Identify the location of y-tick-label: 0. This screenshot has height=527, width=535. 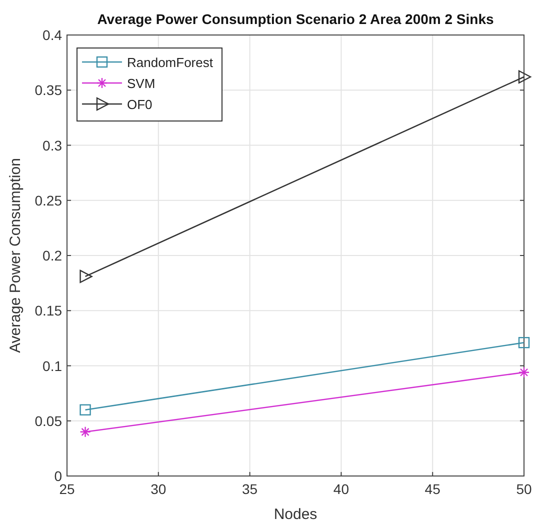
(58, 476).